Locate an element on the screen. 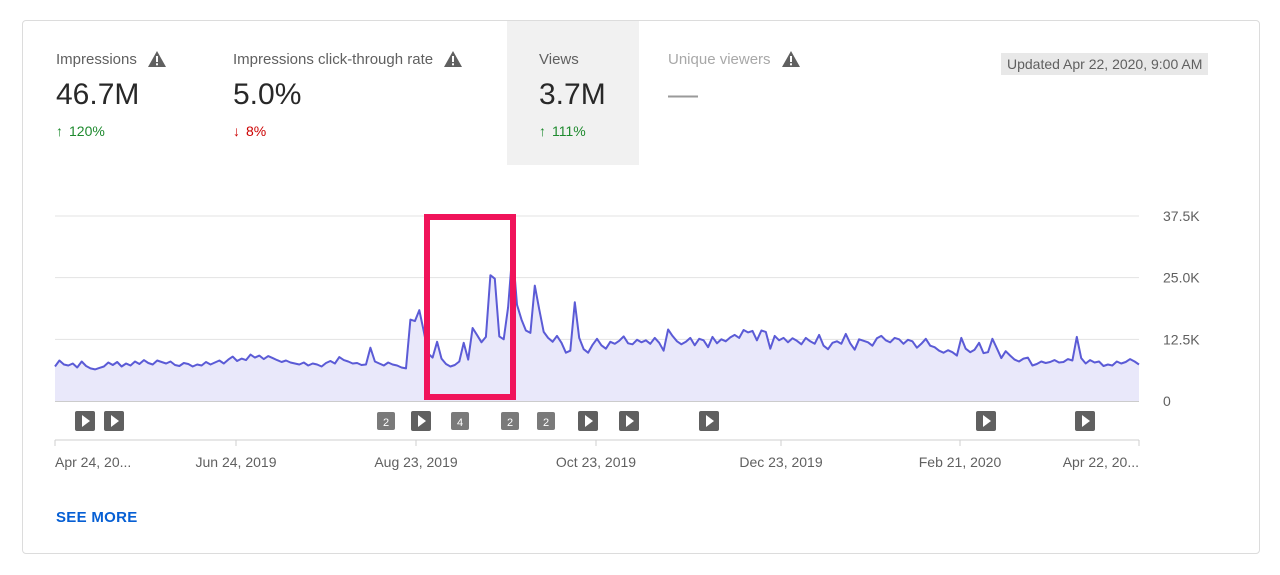 The image size is (1280, 575). y-tick-label: 37.5K is located at coordinates (1181, 216).